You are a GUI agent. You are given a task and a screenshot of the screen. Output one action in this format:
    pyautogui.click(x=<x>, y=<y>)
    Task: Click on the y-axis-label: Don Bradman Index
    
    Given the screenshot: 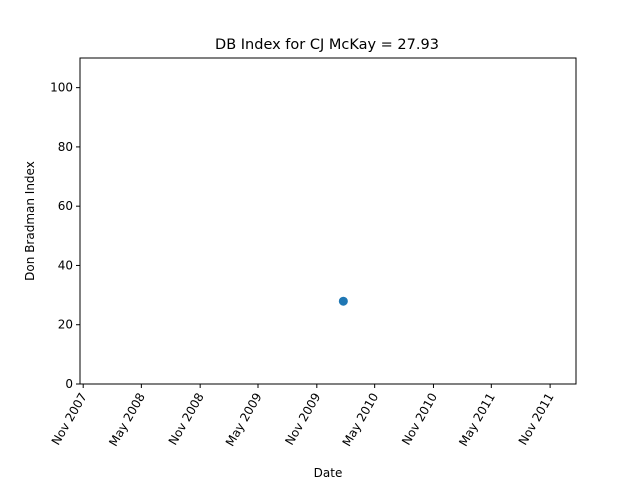 What is the action you would take?
    pyautogui.click(x=30, y=221)
    